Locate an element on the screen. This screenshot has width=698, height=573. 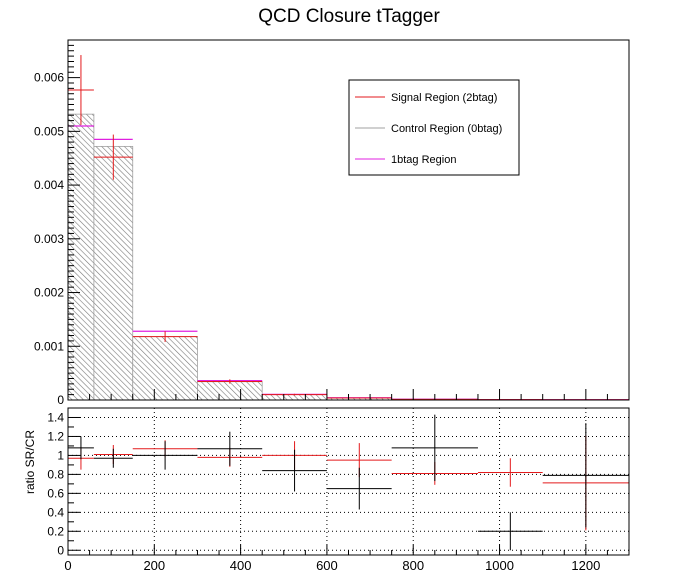
ratio-ytick-label: 0.8 is located at coordinates (55, 474).